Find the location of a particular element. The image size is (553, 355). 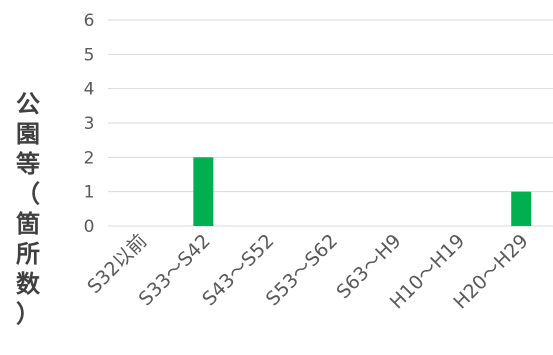

y-tick-label: 3 is located at coordinates (89, 124).